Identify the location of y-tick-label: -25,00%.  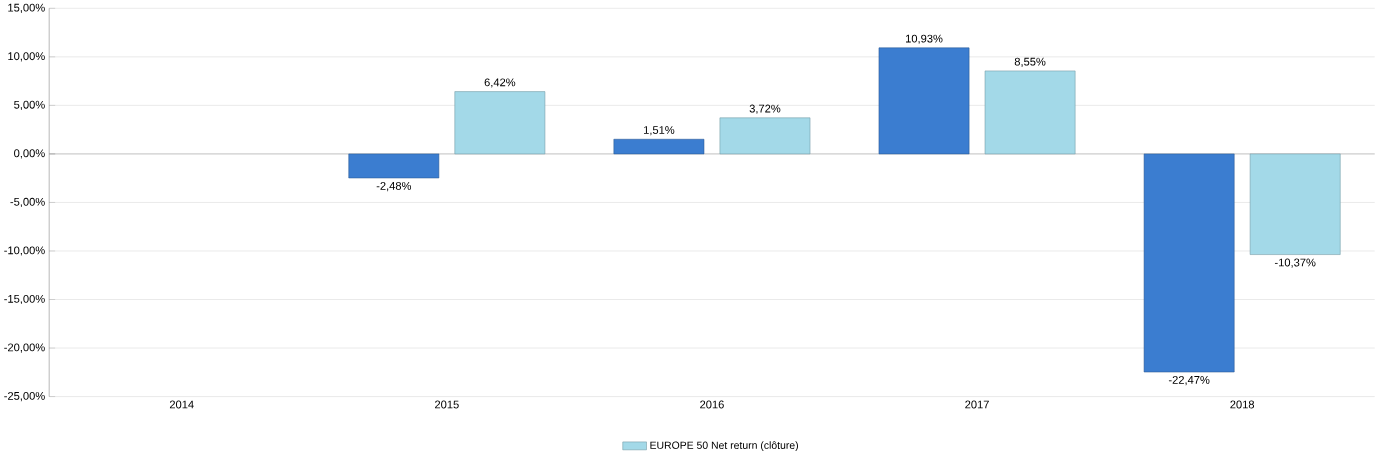
(24, 396).